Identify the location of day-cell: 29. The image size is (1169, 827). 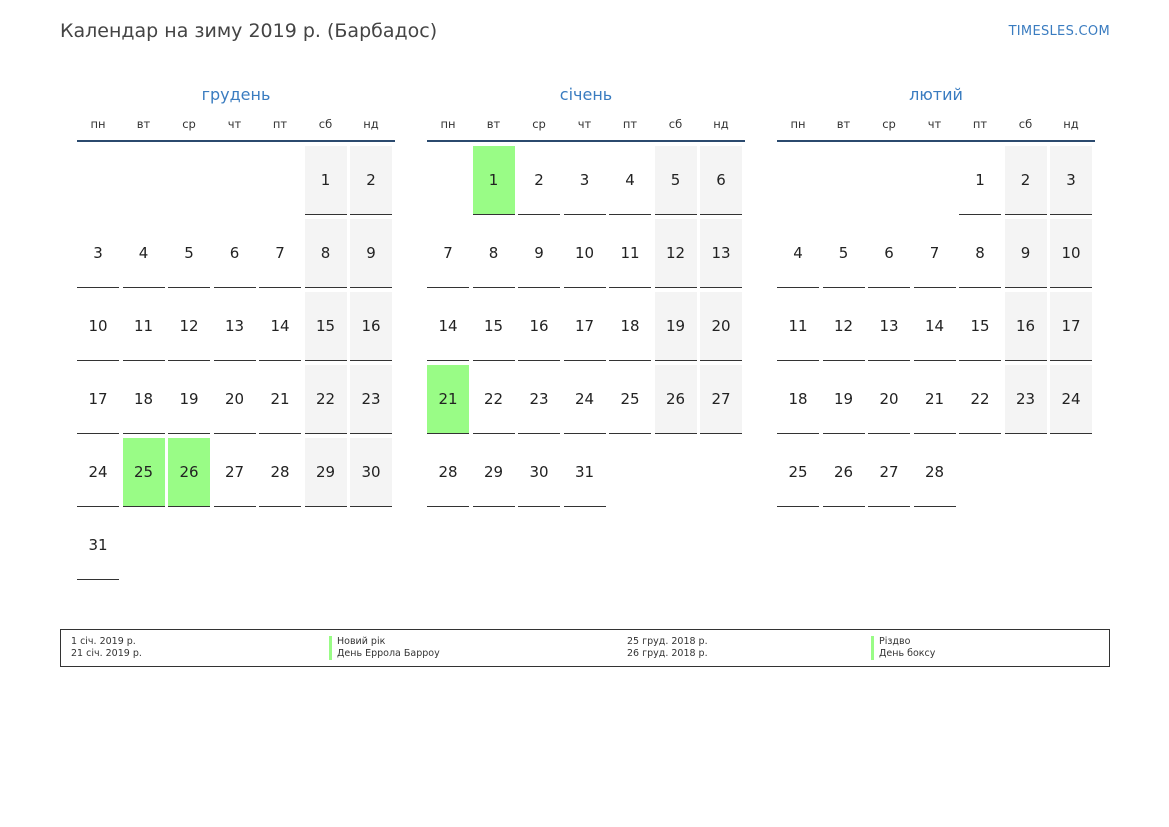
(493, 472).